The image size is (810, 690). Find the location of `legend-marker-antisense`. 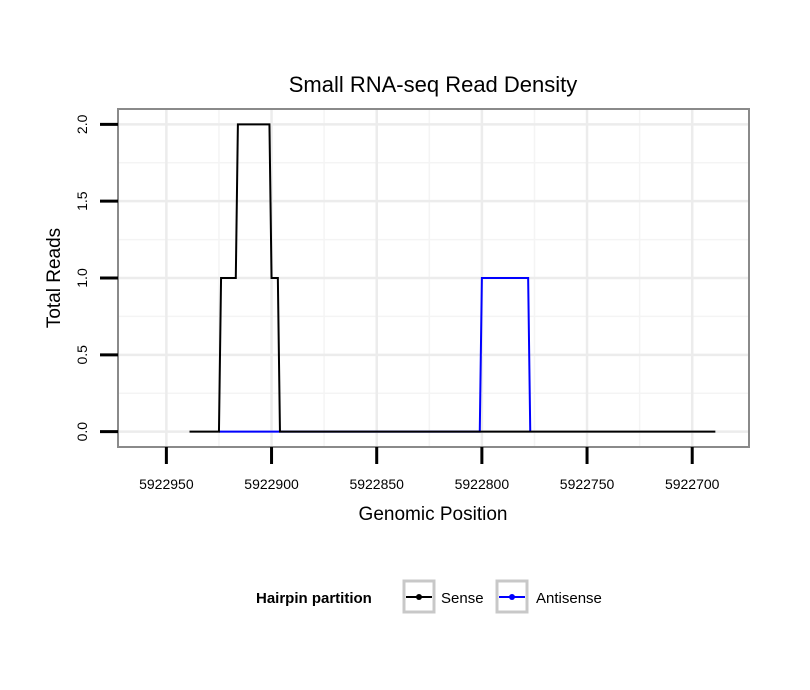

legend-marker-antisense is located at coordinates (512, 597).